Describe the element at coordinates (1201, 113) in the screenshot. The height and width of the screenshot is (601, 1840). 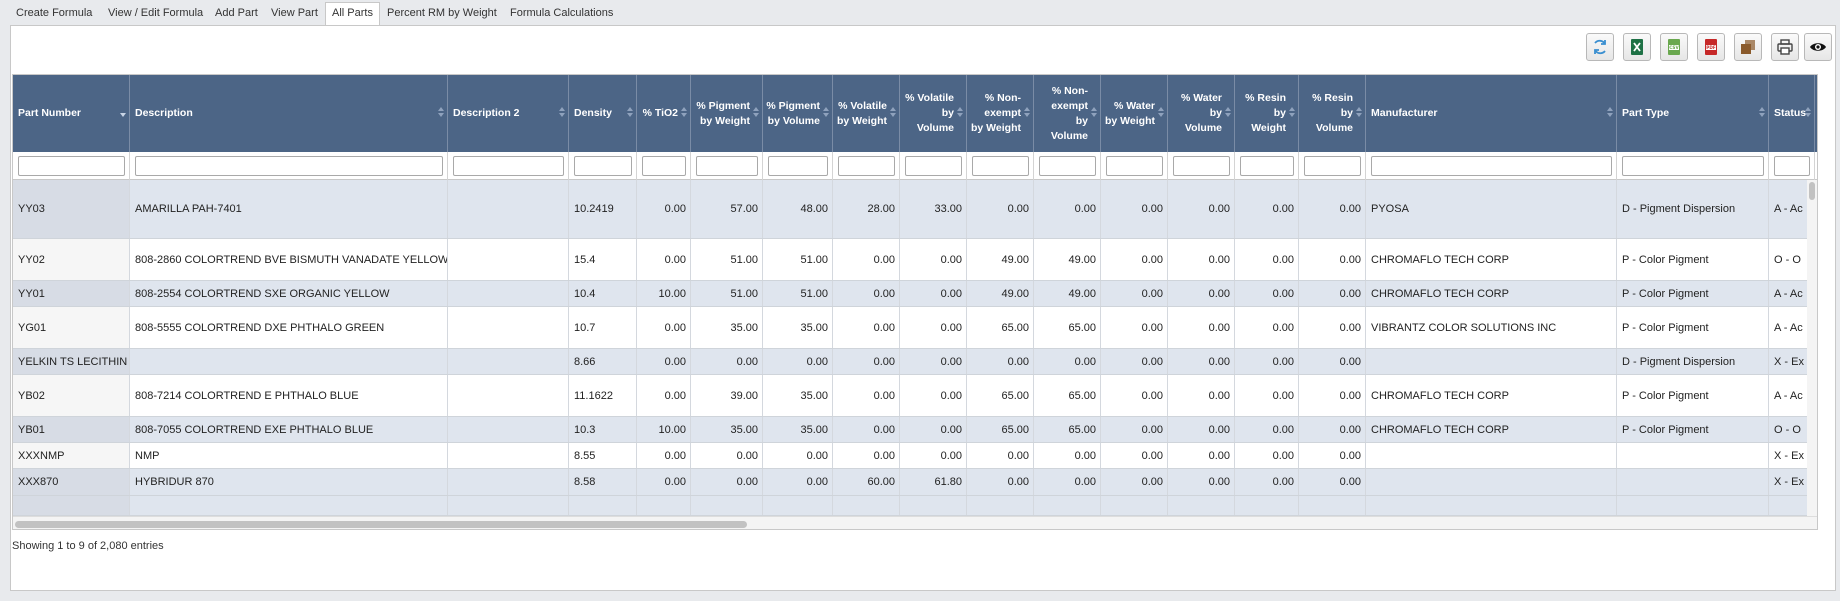
I see `column-header-water-v: % Water by Volume` at that location.